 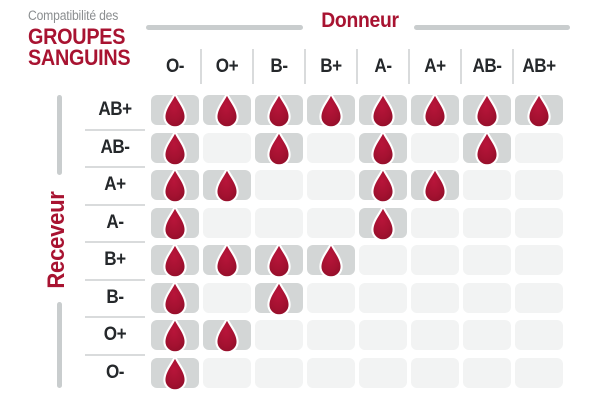 What do you see at coordinates (224, 27) in the screenshot?
I see `donor-axis-line-left` at bounding box center [224, 27].